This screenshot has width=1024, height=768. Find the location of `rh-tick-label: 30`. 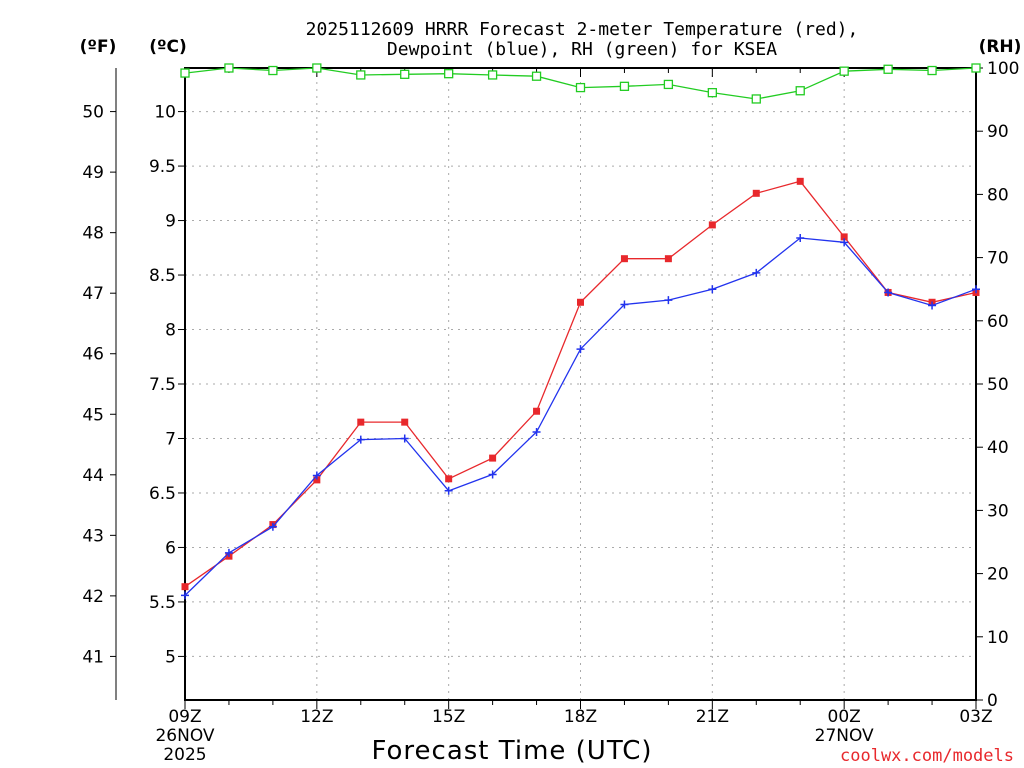

rh-tick-label: 30 is located at coordinates (998, 511).